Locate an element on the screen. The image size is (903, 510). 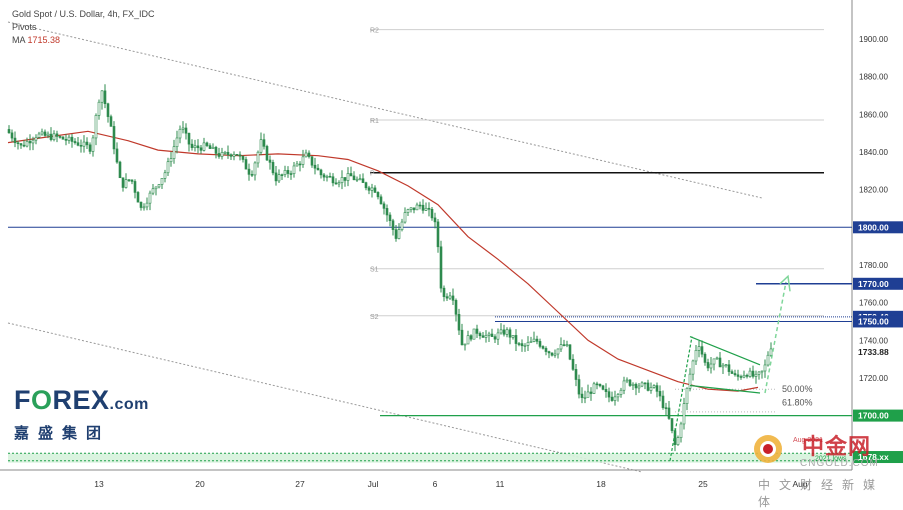
x-tick-label: Aug is located at coordinates (799, 484).